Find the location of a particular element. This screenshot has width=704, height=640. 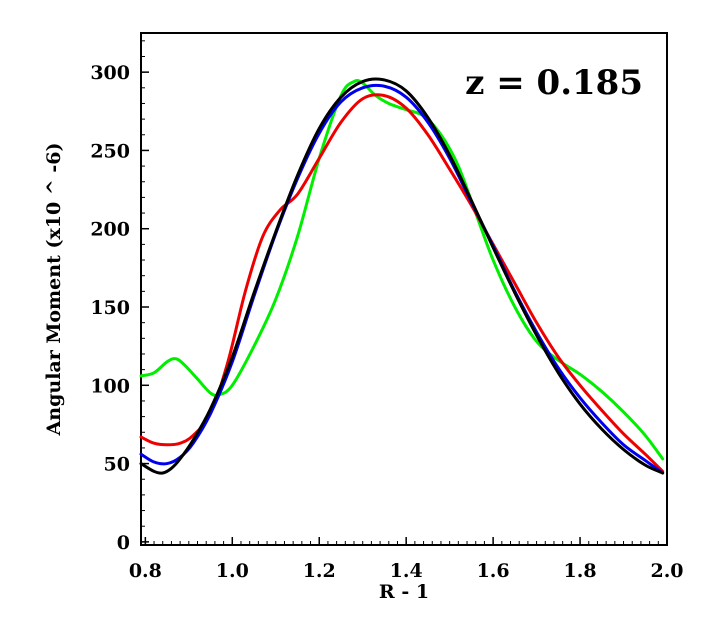

y-tick-label: 50 is located at coordinates (117, 465).